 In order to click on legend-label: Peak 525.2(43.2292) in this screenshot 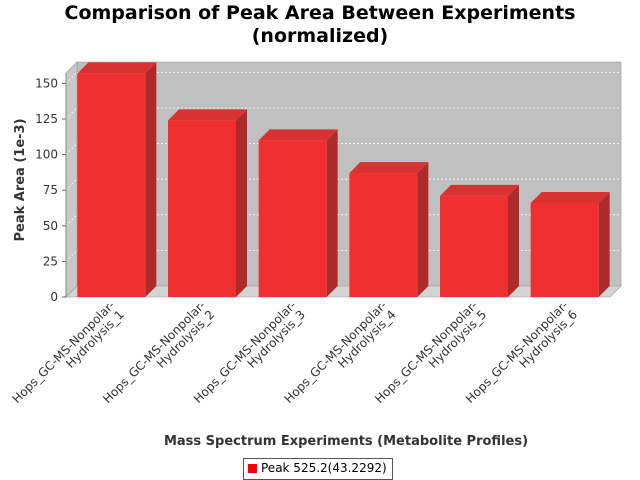, I will do `click(324, 468)`.